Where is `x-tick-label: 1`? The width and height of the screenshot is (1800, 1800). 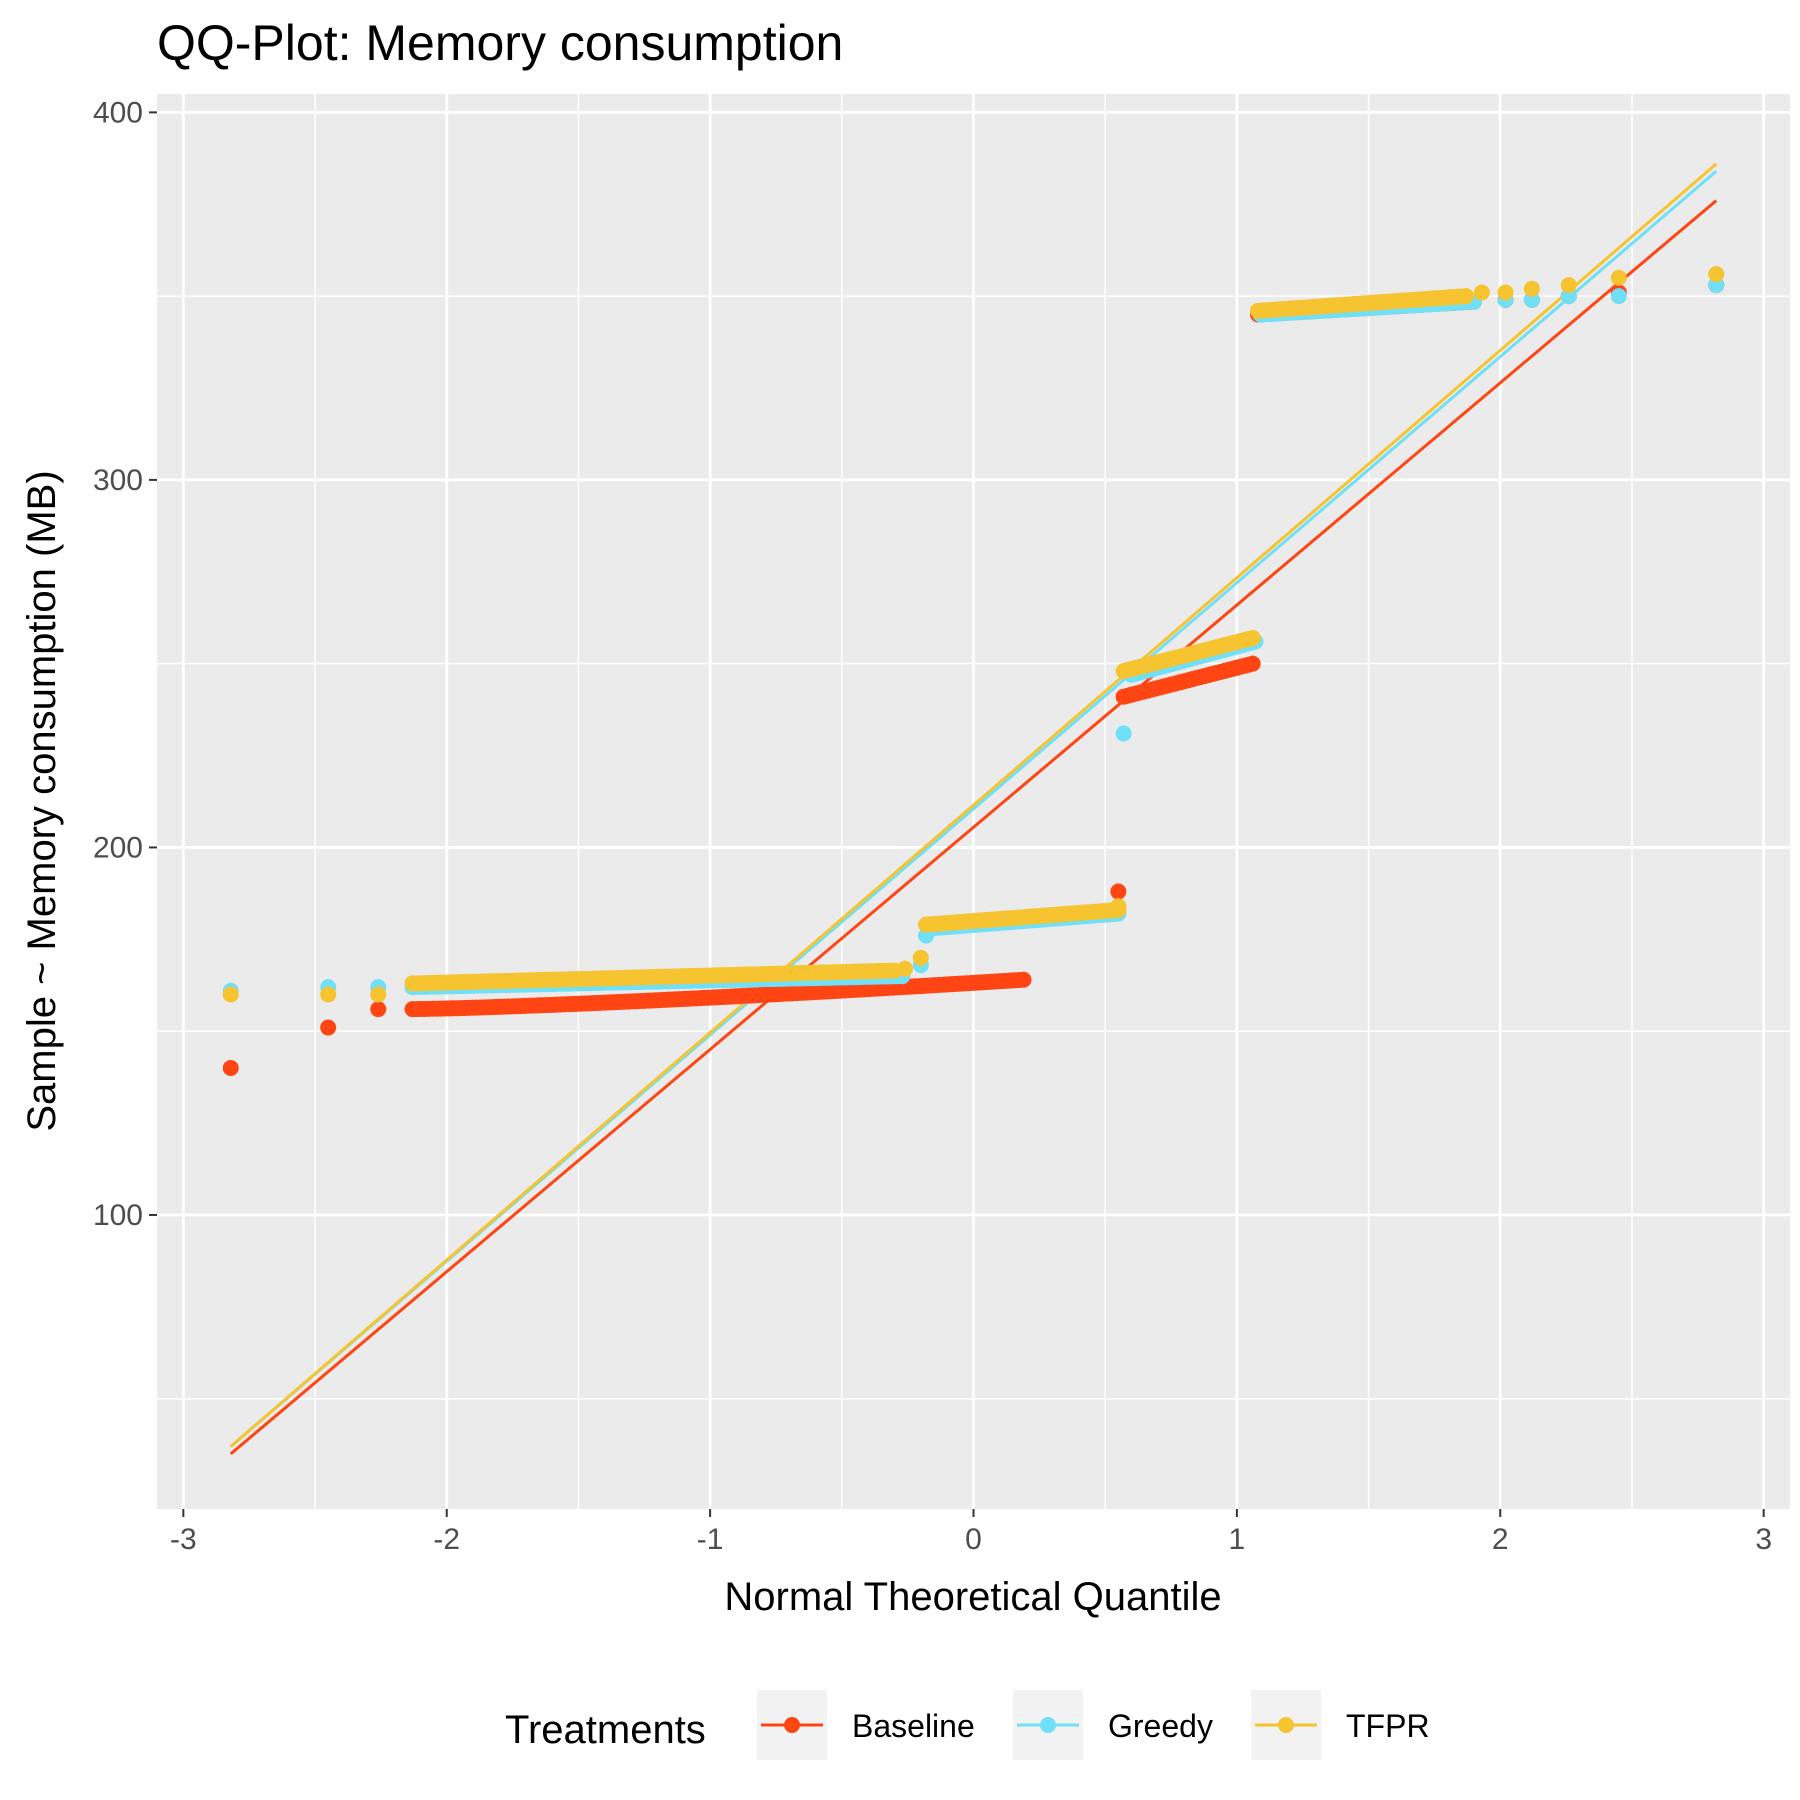
x-tick-label: 1 is located at coordinates (1237, 1539).